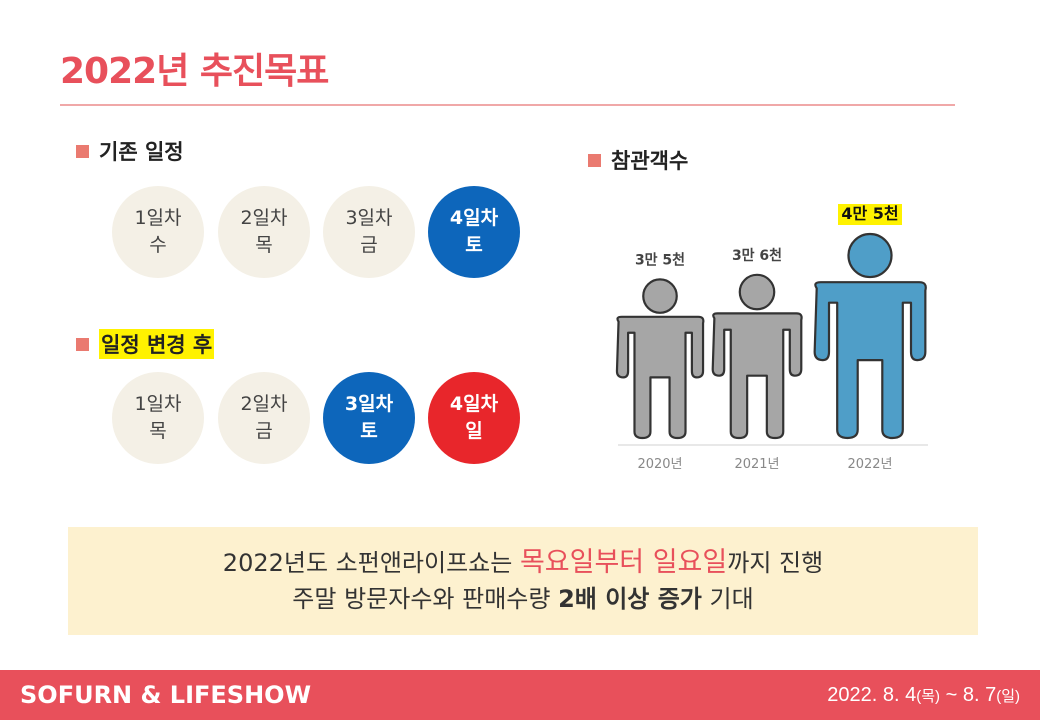 The height and width of the screenshot is (720, 1040). I want to click on summary-line-1: 2022년도 소펀앤라이프쇼는 목요일부터 일요일까지 진행, so click(523, 563).